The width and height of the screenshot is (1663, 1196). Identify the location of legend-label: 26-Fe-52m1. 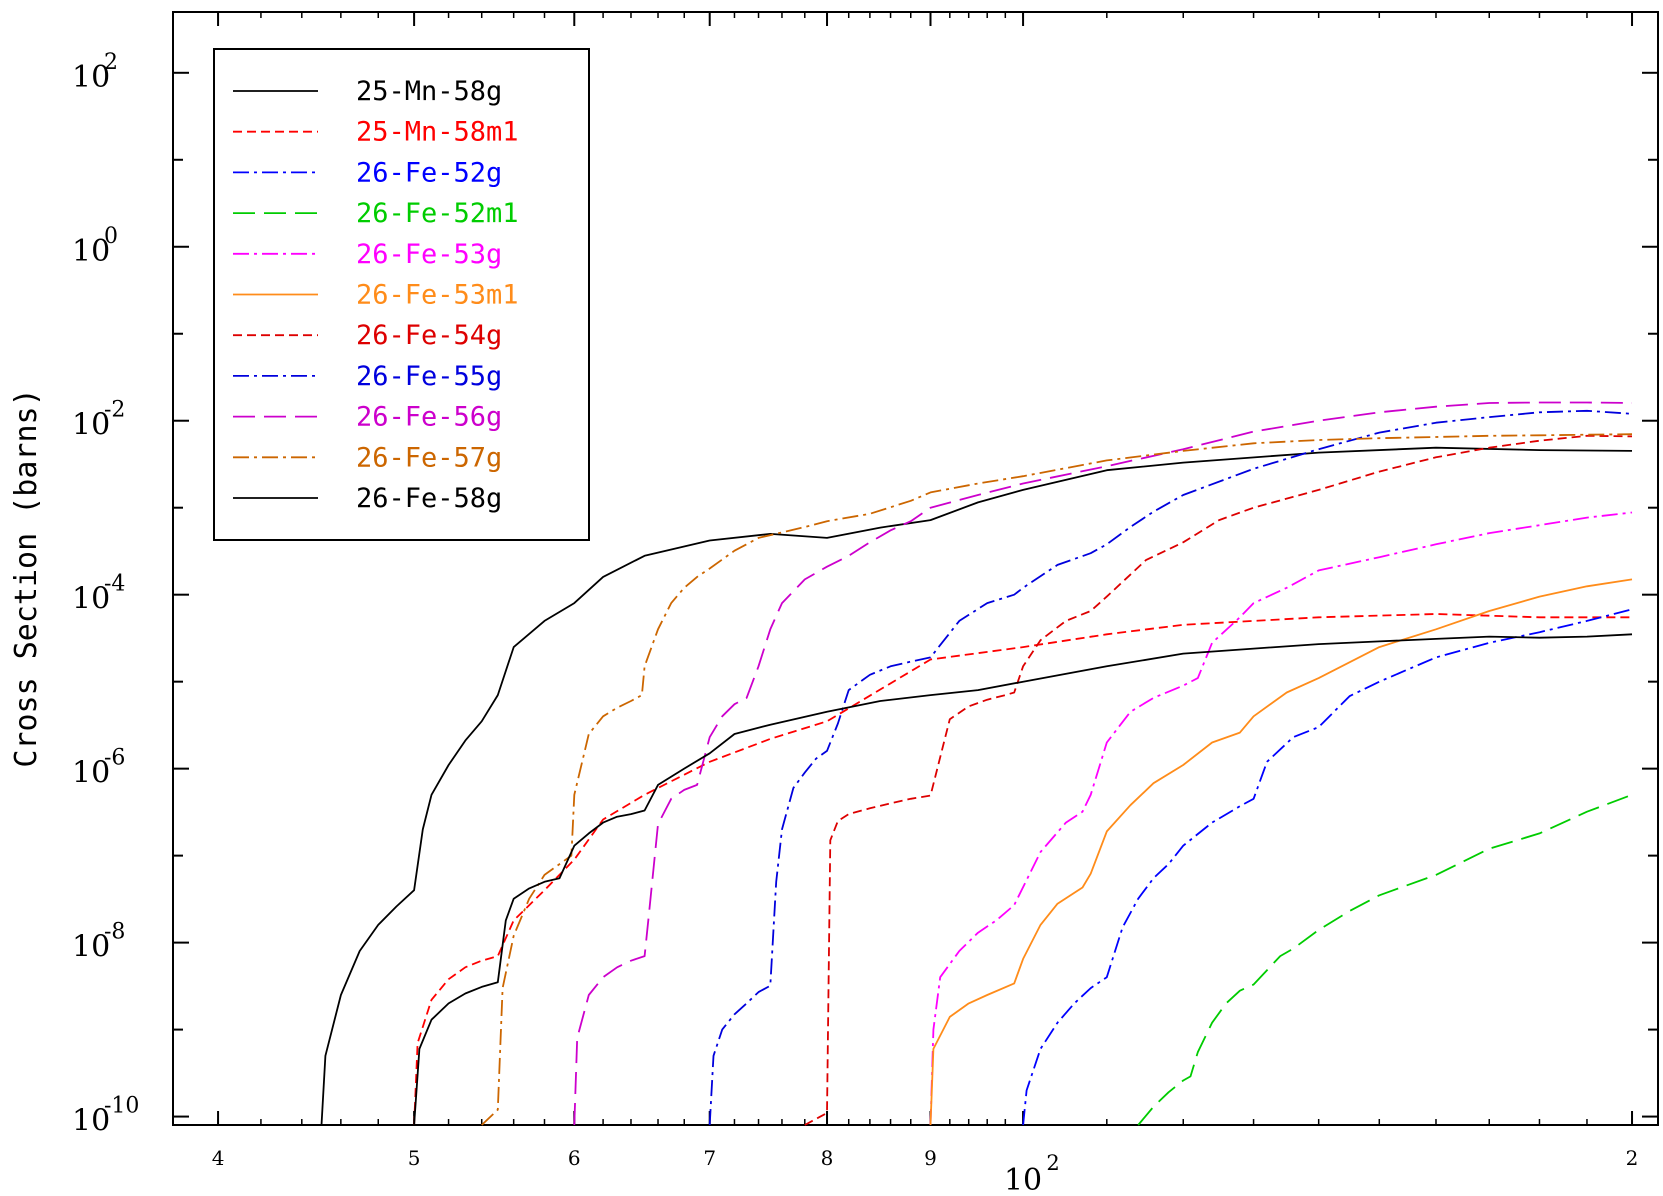
(437, 213).